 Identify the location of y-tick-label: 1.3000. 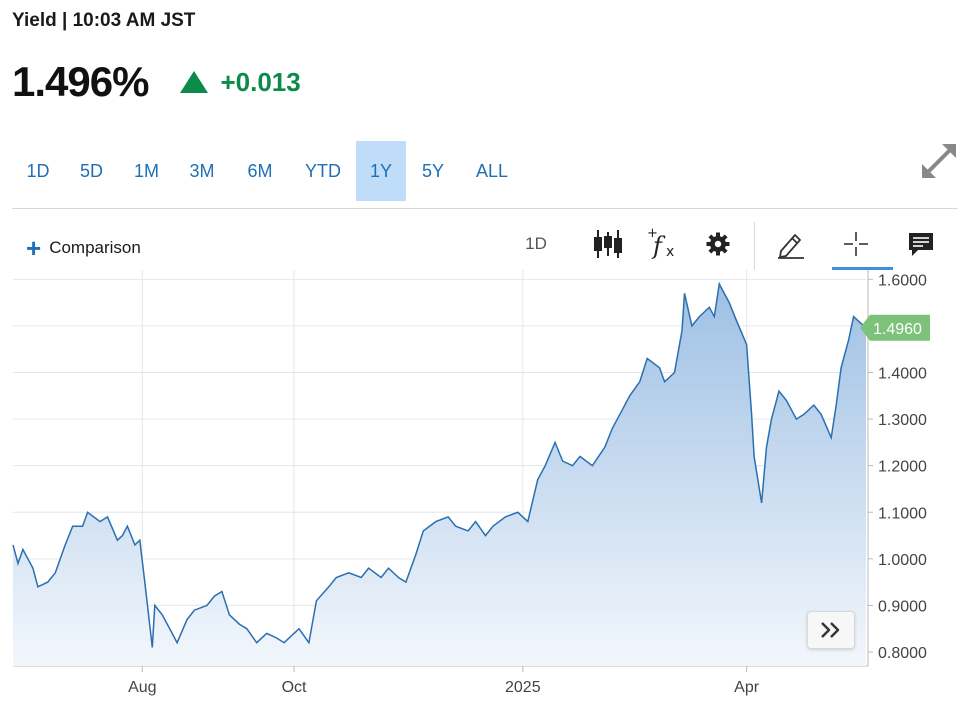
(902, 420).